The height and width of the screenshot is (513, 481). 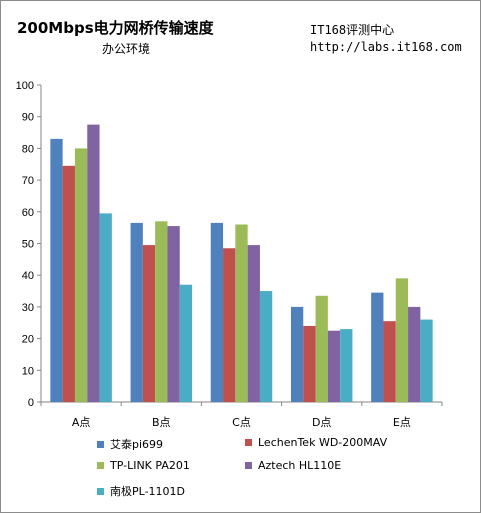 I want to click on legend-item: 南极PL-1101D, so click(x=141, y=491).